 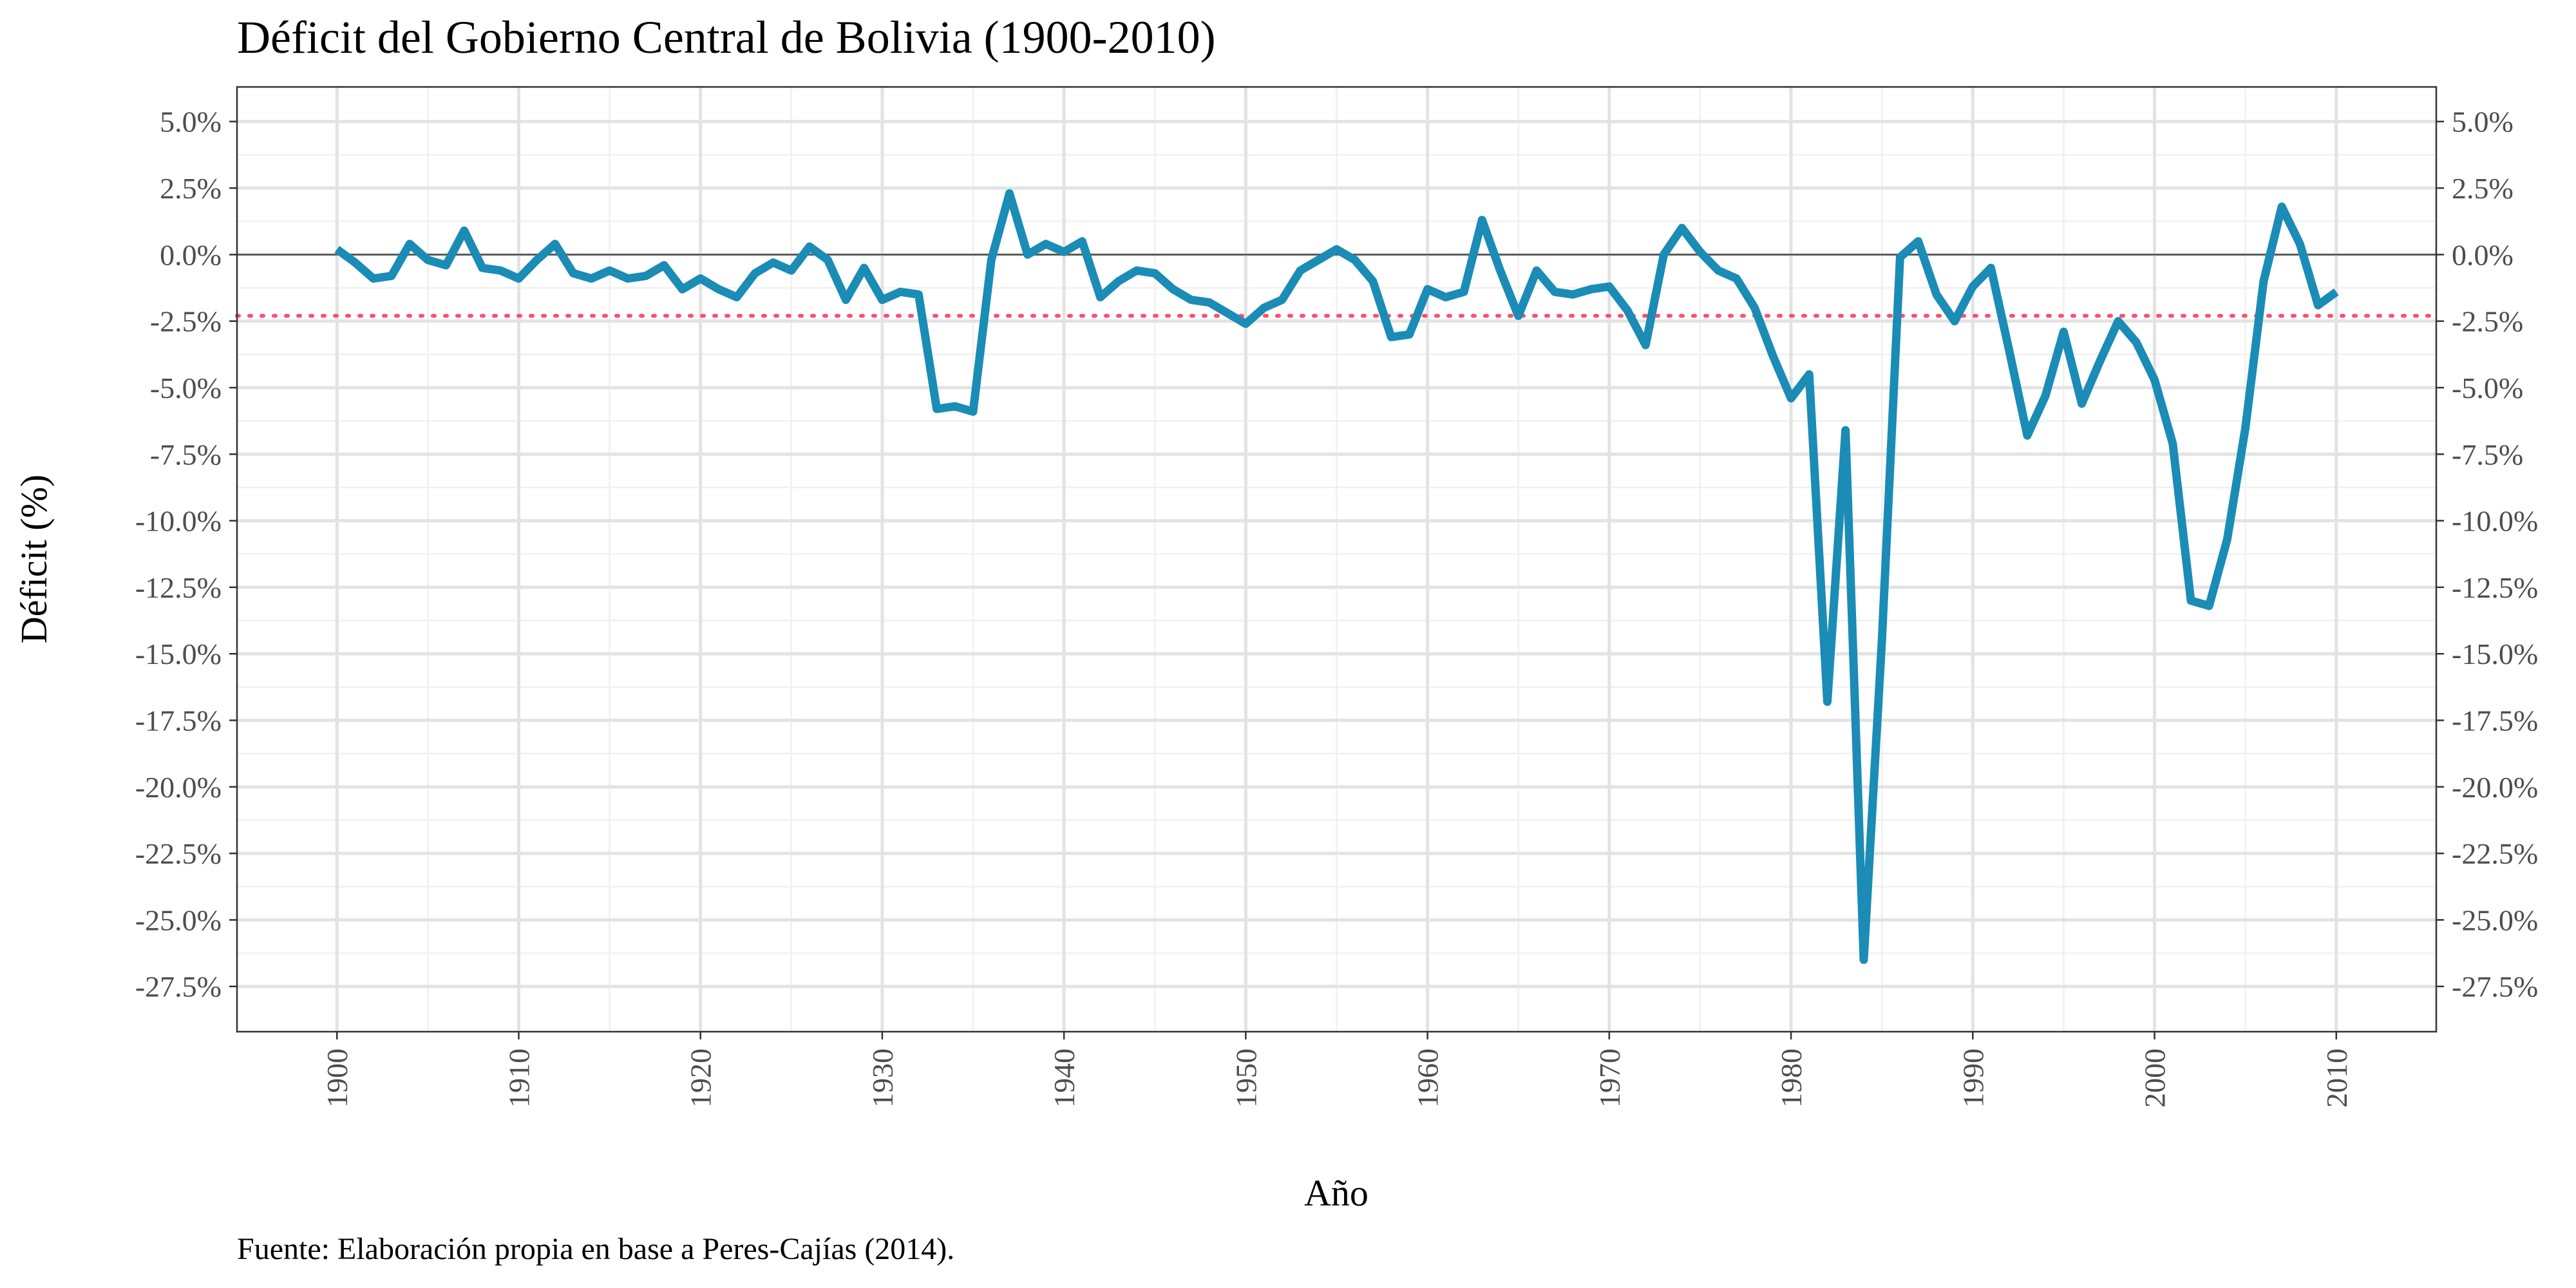 I want to click on y-tick-label-right: -20.0%, so click(x=2495, y=787).